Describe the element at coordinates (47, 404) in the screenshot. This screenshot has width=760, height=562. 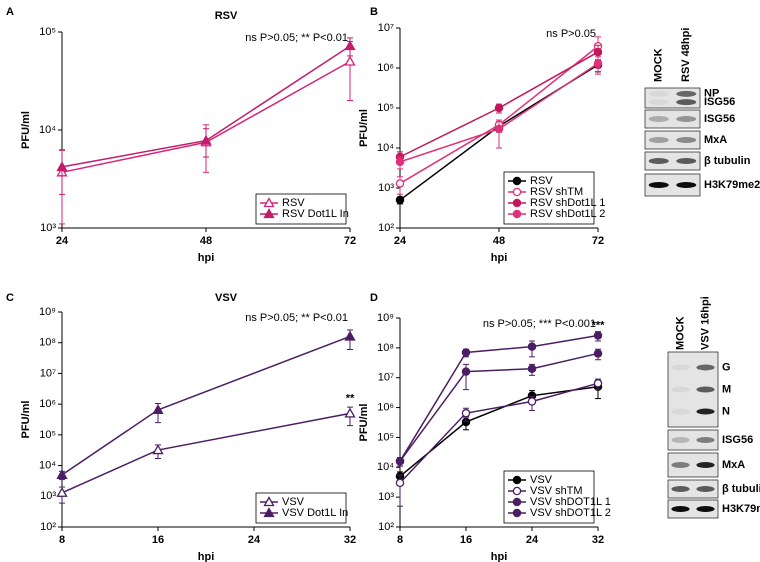
I see `y-tick-label: 10⁶` at that location.